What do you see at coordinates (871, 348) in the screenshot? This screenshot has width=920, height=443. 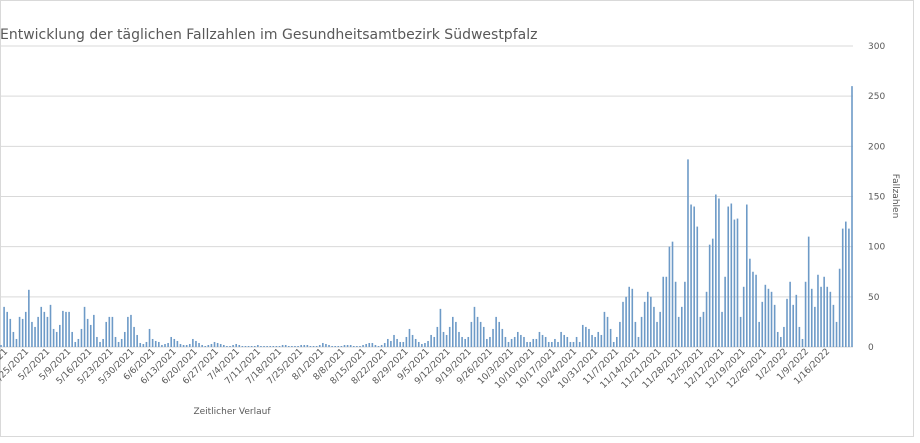 I see `y-tick-label-0: 0` at bounding box center [871, 348].